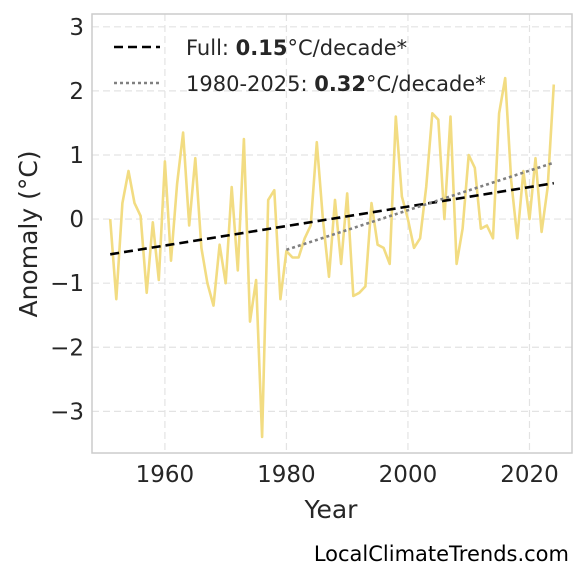 This screenshot has width=585, height=580. What do you see at coordinates (347, 475) in the screenshot?
I see `x-tick-labels: 1960 1980 2000 2020` at bounding box center [347, 475].